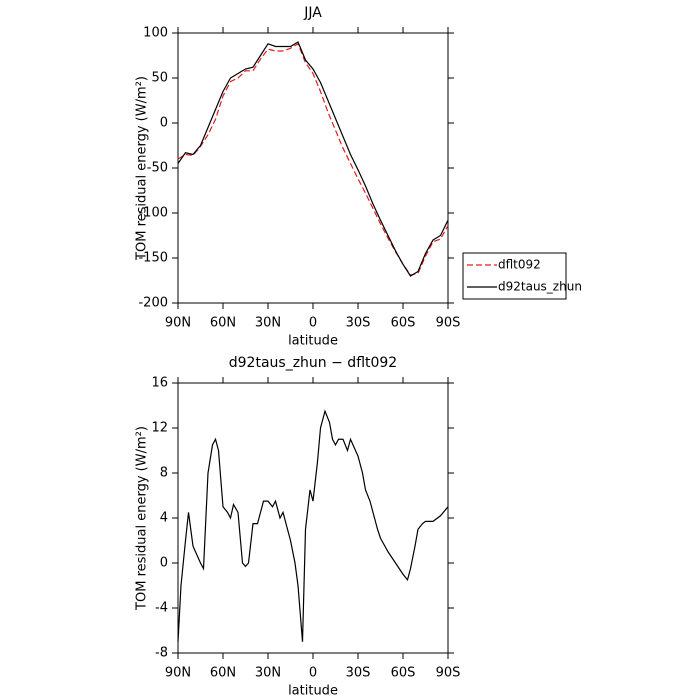  I want to click on y-tick-label: 50, so click(159, 78).